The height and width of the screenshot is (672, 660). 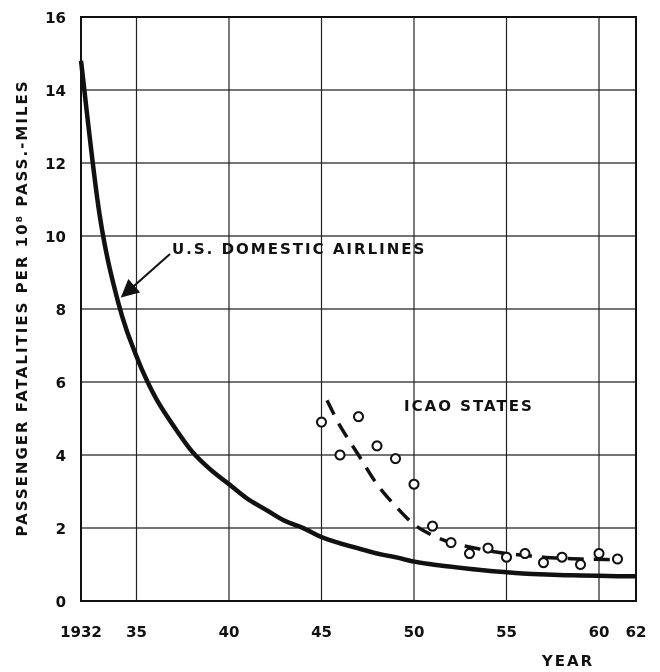 I want to click on x-axis-ticks: 1932 35 40 45 50 55 60 62, so click(x=353, y=632).